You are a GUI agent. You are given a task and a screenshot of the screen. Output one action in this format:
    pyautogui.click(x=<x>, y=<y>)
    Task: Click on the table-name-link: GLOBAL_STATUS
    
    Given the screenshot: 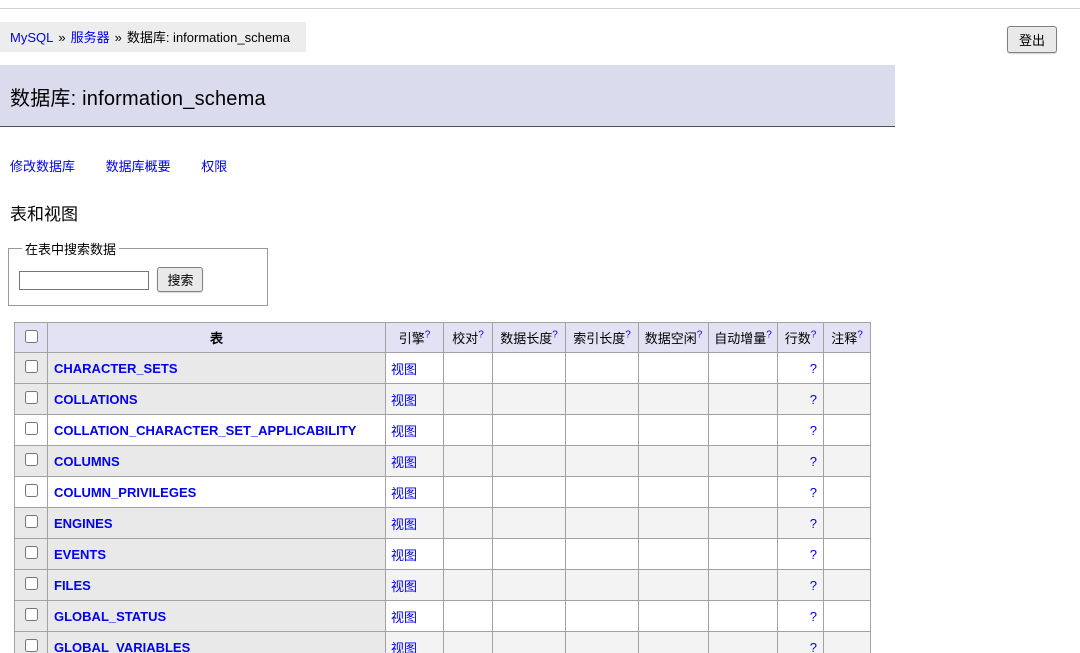 What is the action you would take?
    pyautogui.click(x=110, y=616)
    